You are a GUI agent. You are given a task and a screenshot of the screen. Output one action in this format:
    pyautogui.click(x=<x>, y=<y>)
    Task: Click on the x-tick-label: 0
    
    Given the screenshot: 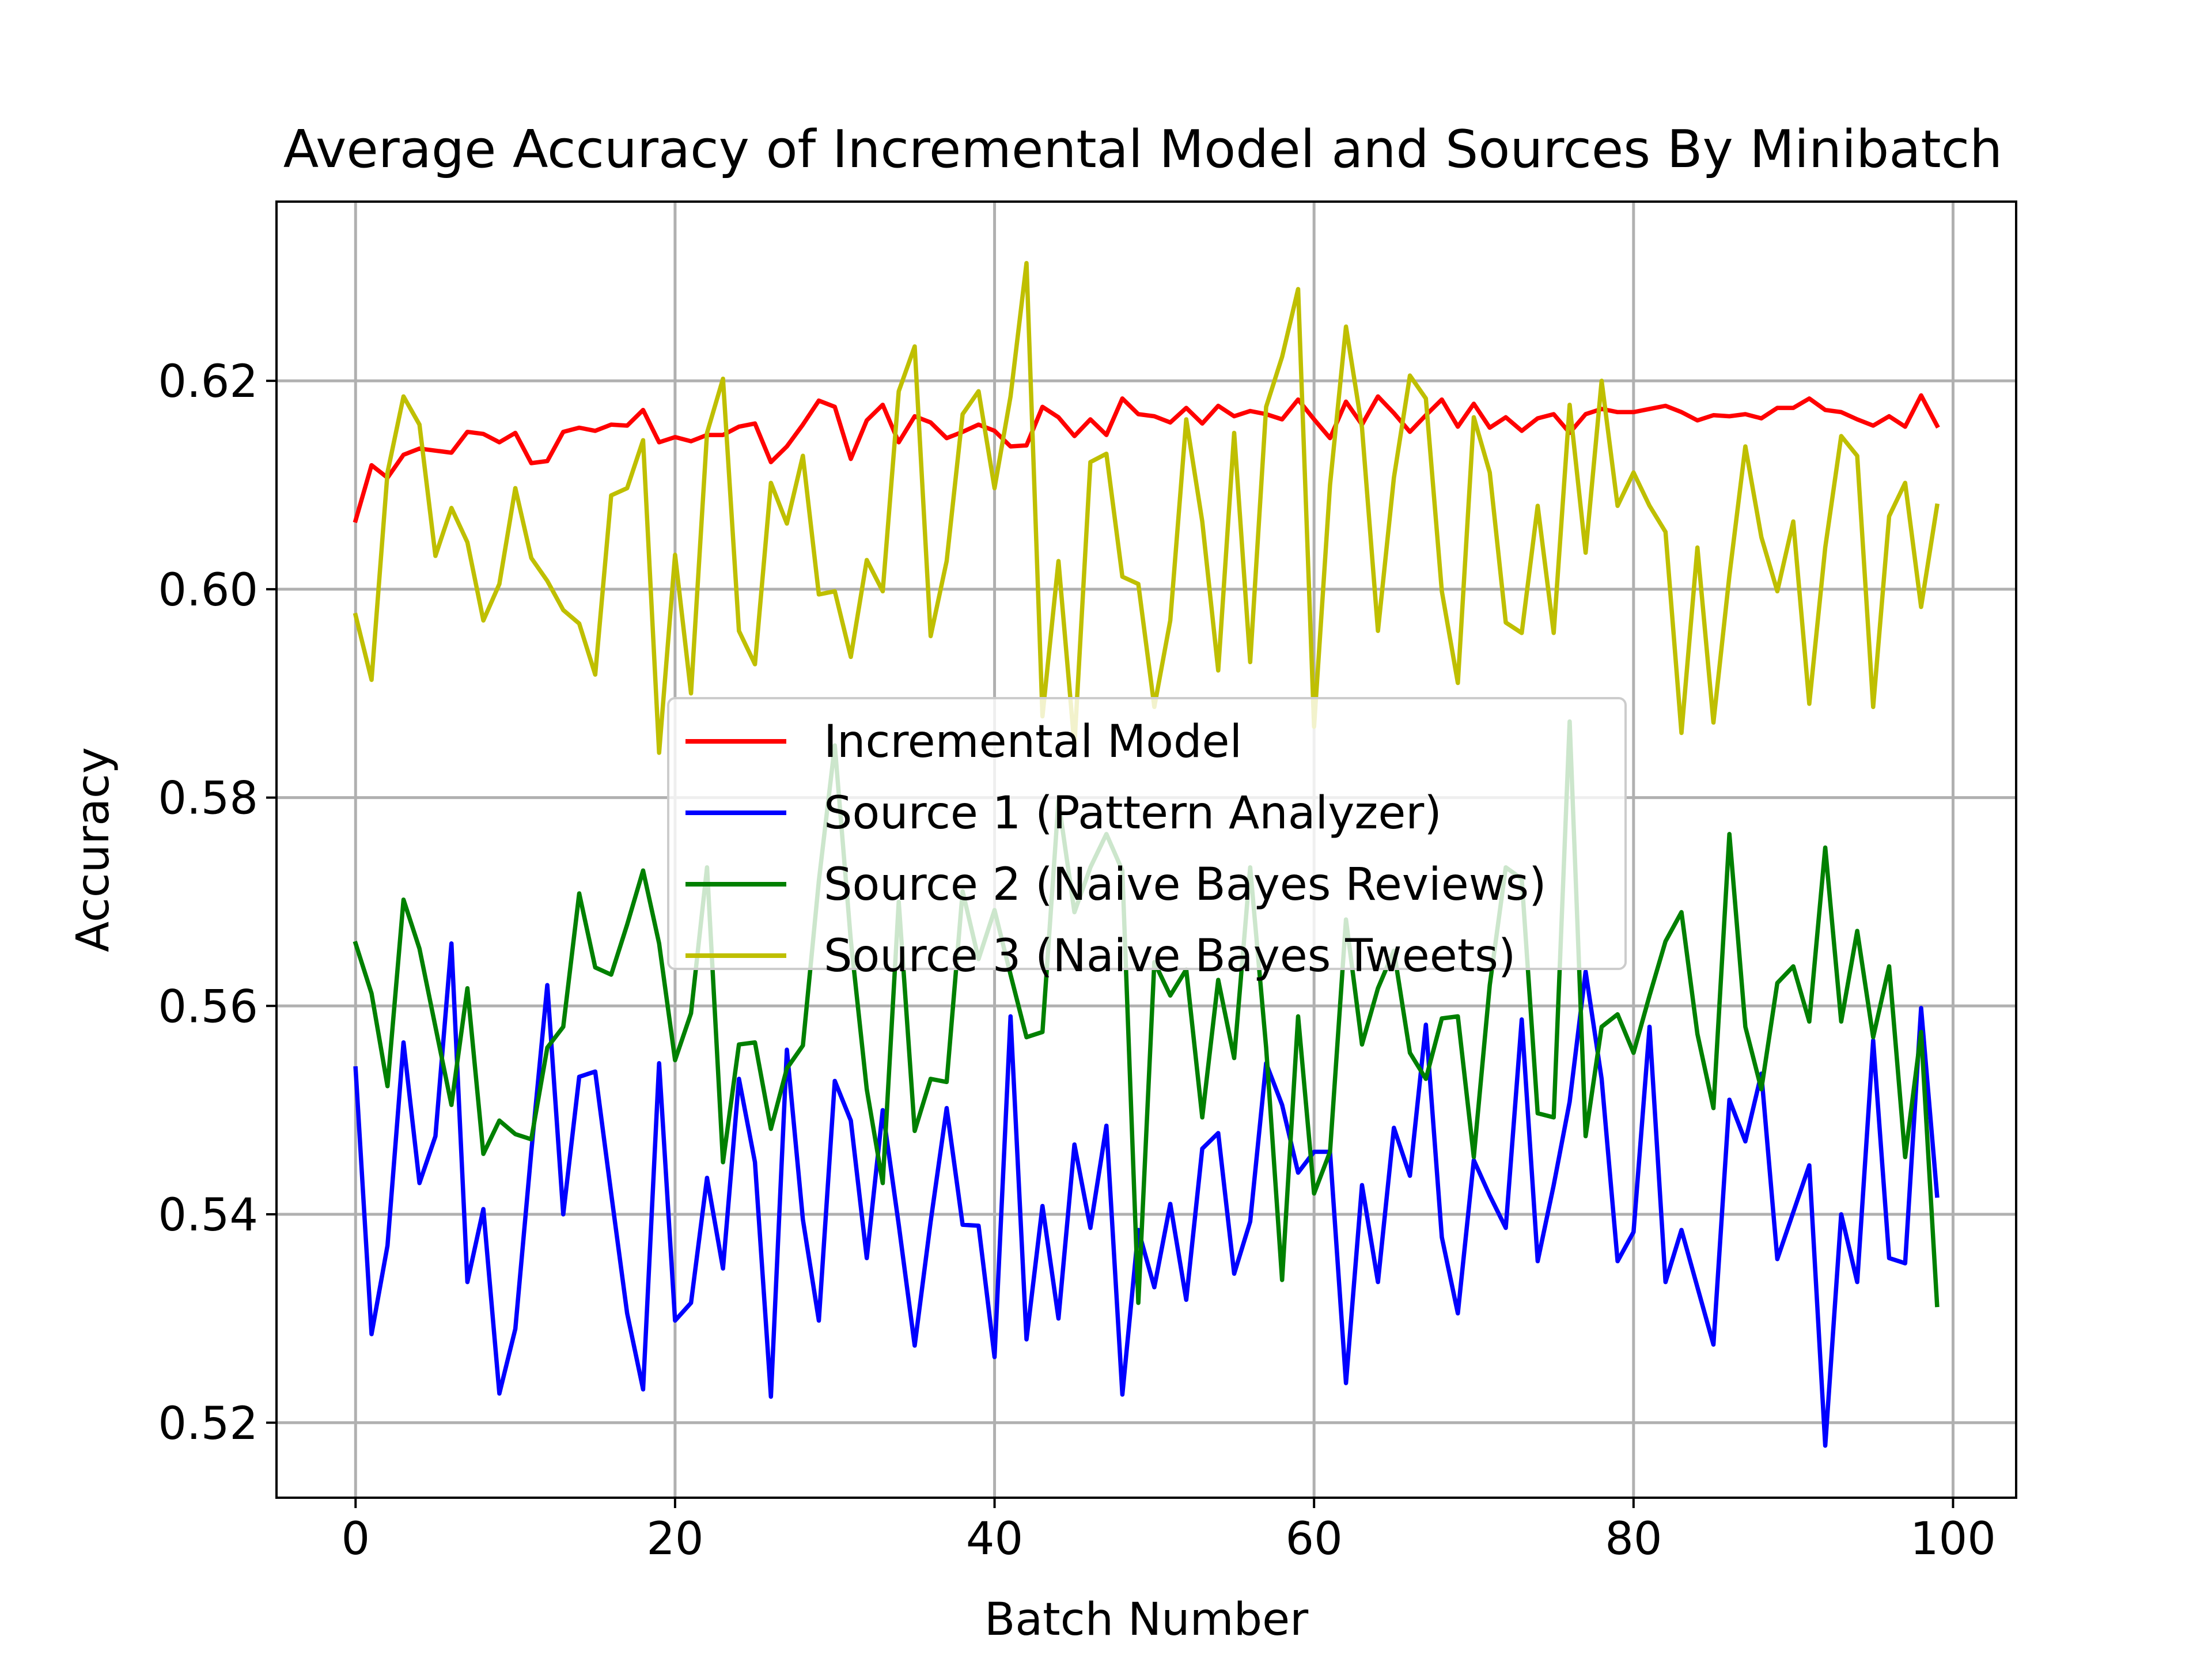 What is the action you would take?
    pyautogui.click(x=355, y=1539)
    